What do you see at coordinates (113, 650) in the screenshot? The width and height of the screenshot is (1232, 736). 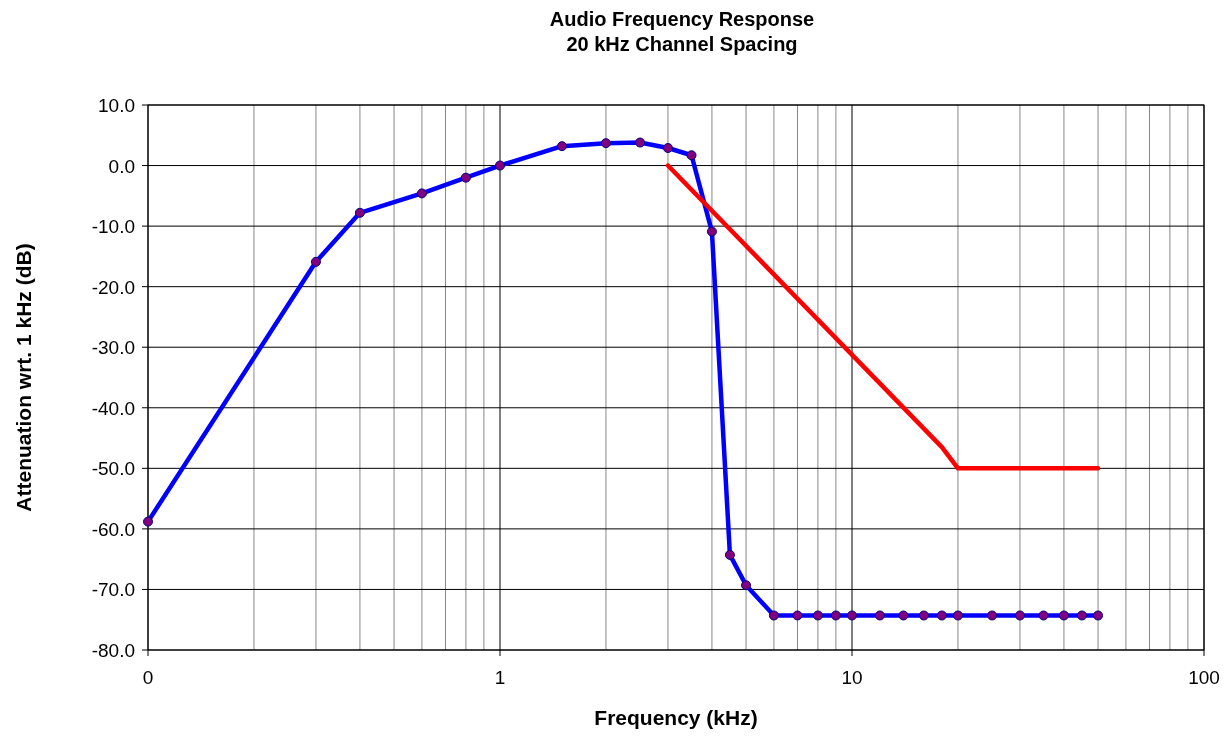 I see `y-tick-label: -80.0` at bounding box center [113, 650].